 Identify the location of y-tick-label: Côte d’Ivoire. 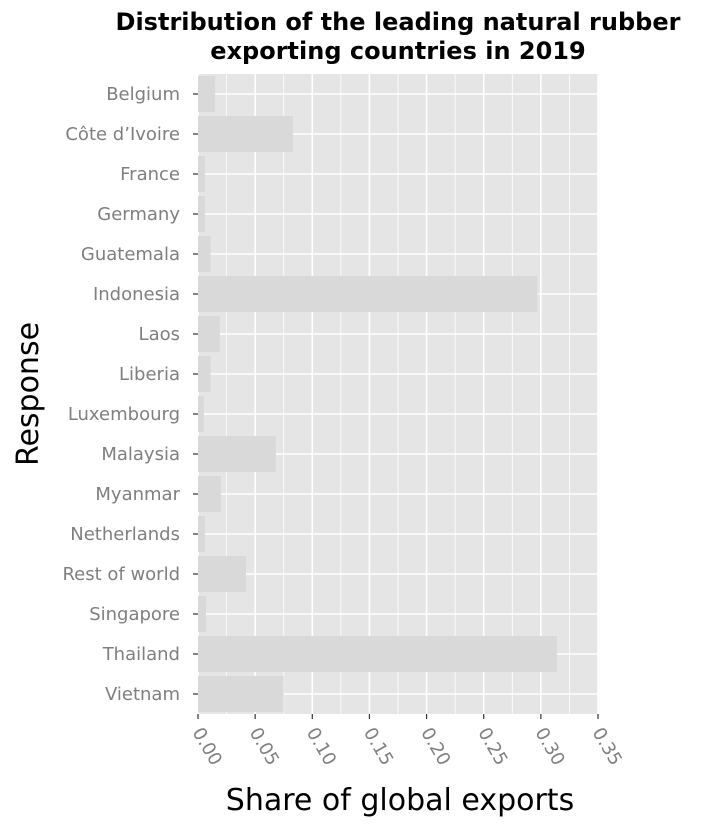
(122, 134).